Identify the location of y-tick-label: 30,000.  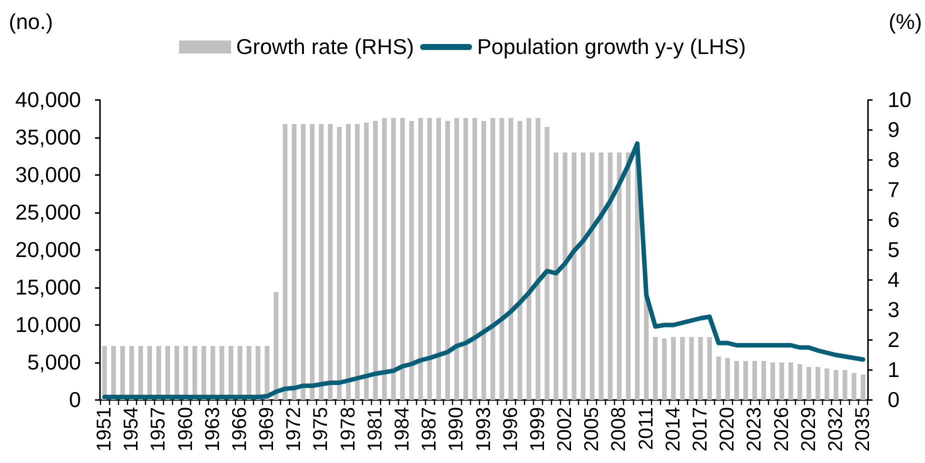
(48, 175).